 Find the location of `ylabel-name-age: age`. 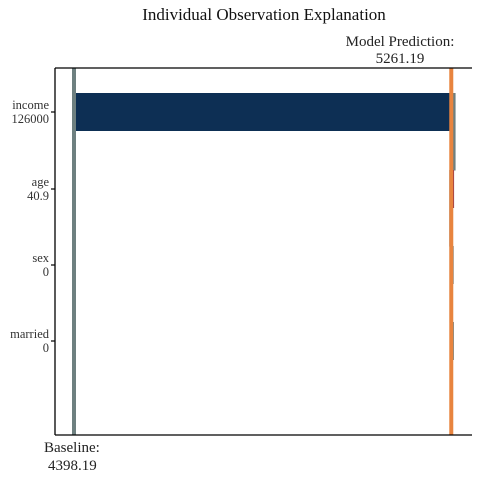

ylabel-name-age: age is located at coordinates (41, 182).